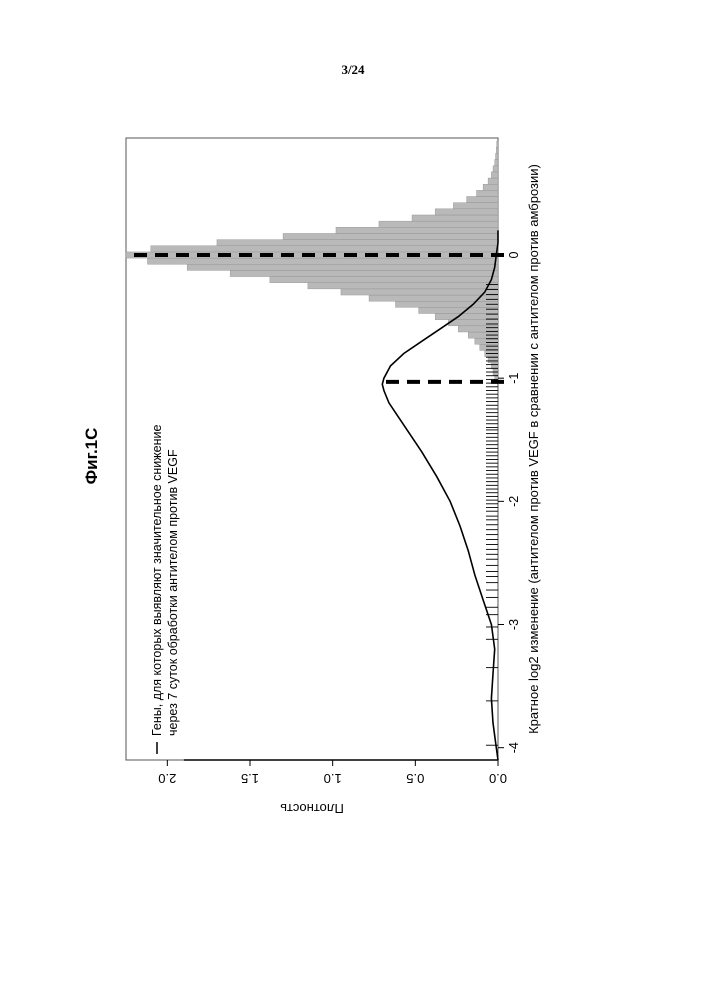 The height and width of the screenshot is (999, 706). Describe the element at coordinates (514, 747) in the screenshot. I see `x-tick-label: -4` at that location.